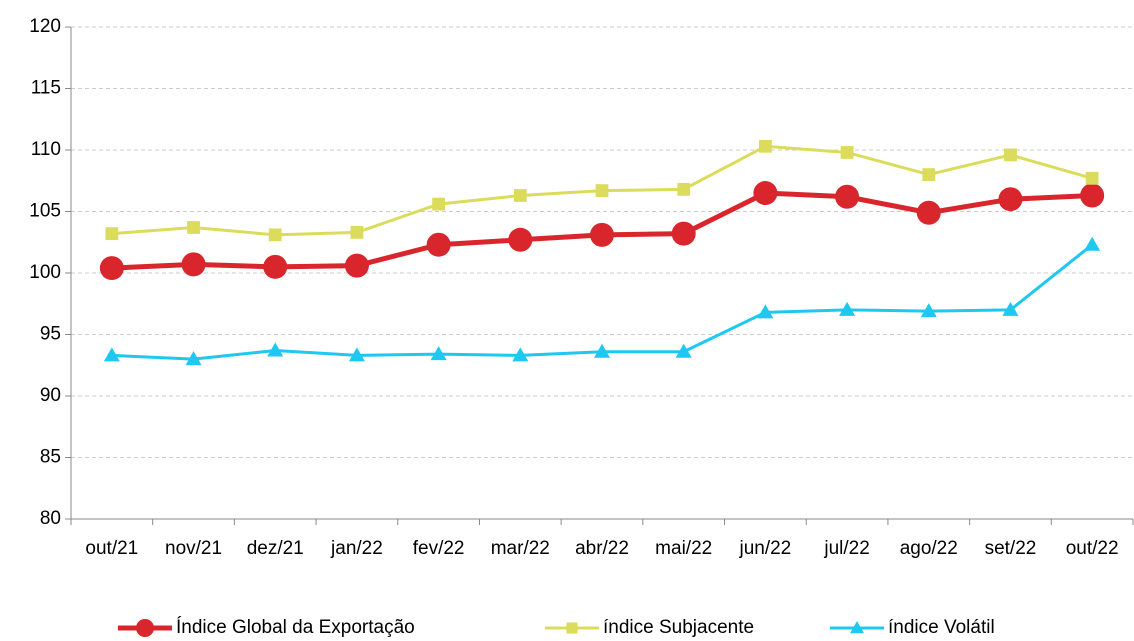 This screenshot has width=1134, height=641. I want to click on x-tick-label: jun/22, so click(764, 548).